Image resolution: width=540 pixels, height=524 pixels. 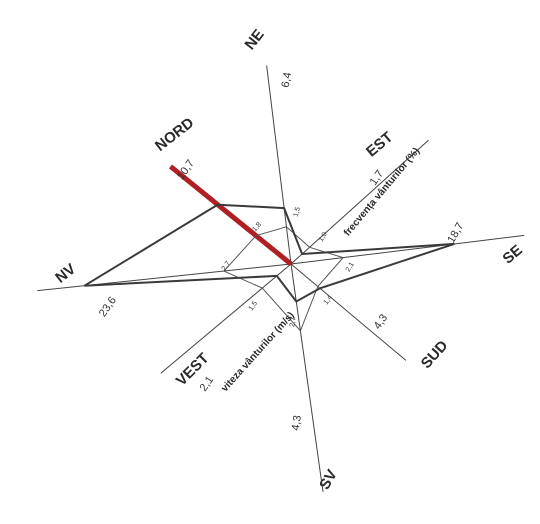 What do you see at coordinates (297, 423) in the screenshot?
I see `frequency-value-sv: 4,3` at bounding box center [297, 423].